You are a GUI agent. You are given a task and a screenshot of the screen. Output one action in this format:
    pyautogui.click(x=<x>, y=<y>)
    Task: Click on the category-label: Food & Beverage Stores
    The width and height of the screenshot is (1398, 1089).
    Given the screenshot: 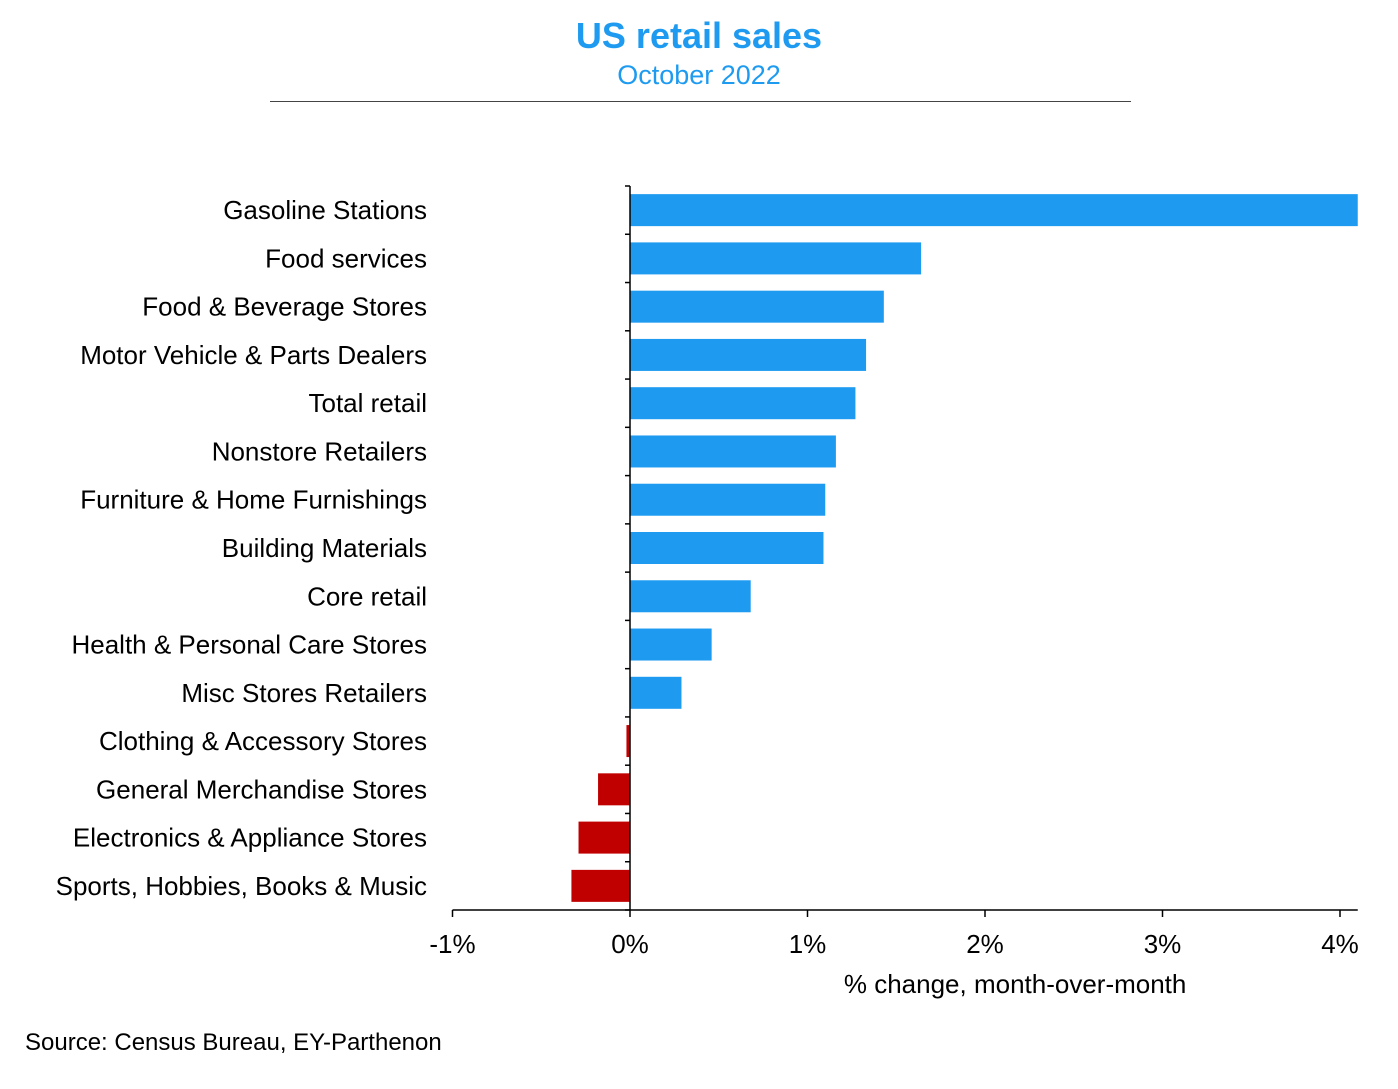 What is the action you would take?
    pyautogui.click(x=284, y=307)
    